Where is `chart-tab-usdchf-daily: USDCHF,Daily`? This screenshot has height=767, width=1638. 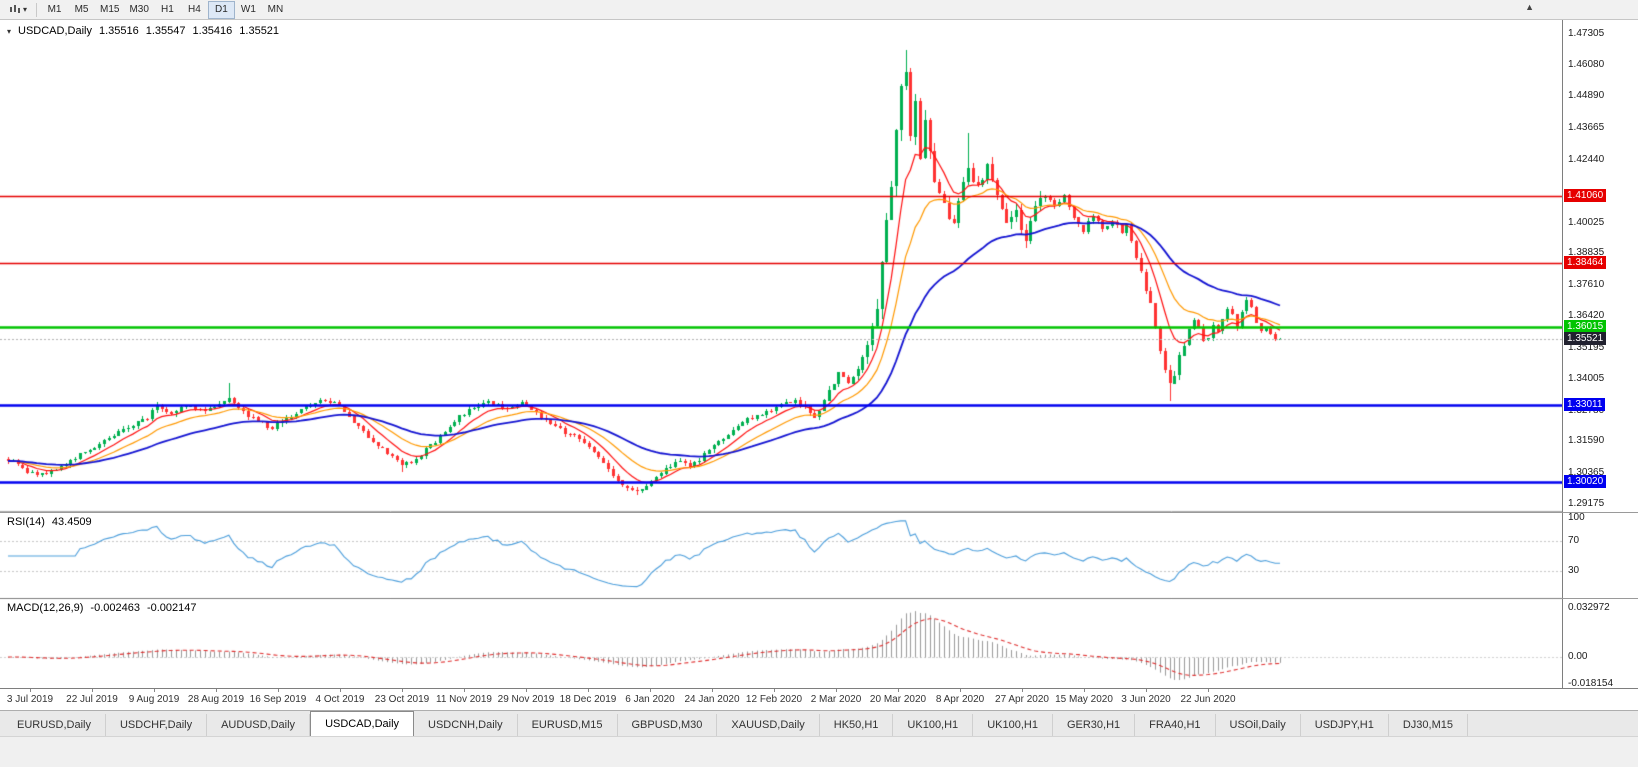
chart-tab-usdchf-daily: USDCHF,Daily is located at coordinates (157, 725).